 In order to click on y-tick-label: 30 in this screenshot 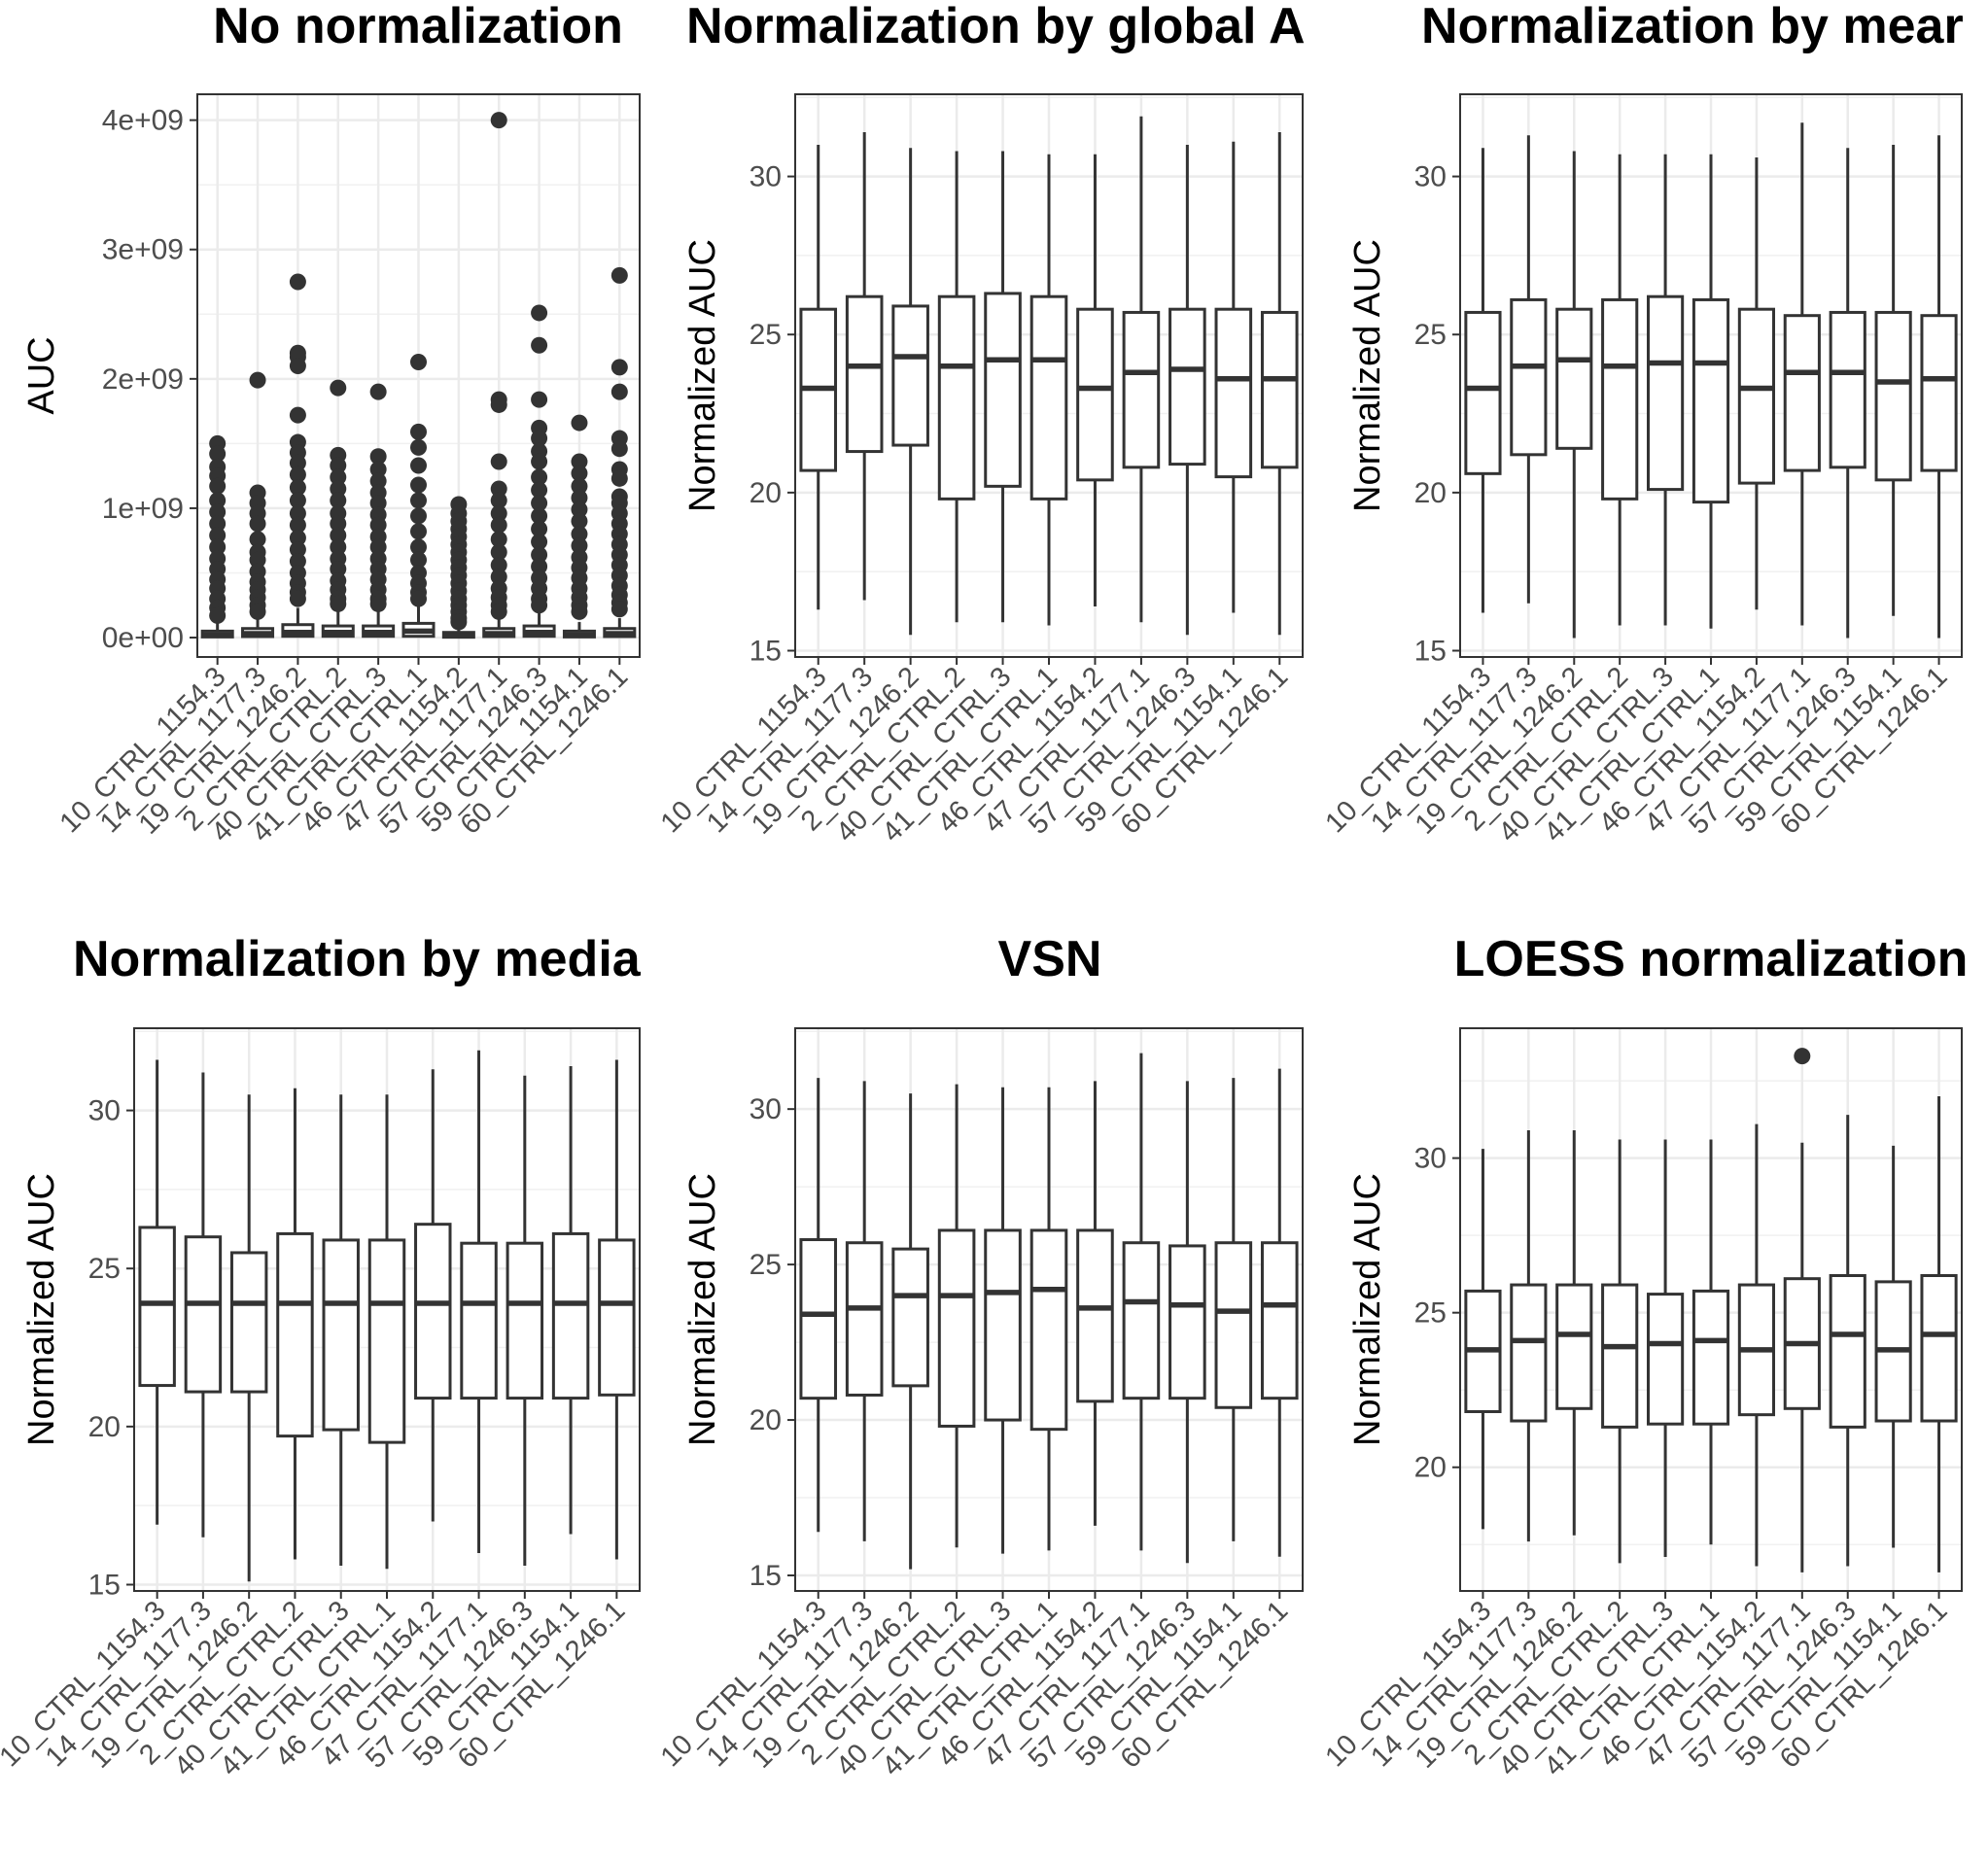, I will do `click(1431, 177)`.